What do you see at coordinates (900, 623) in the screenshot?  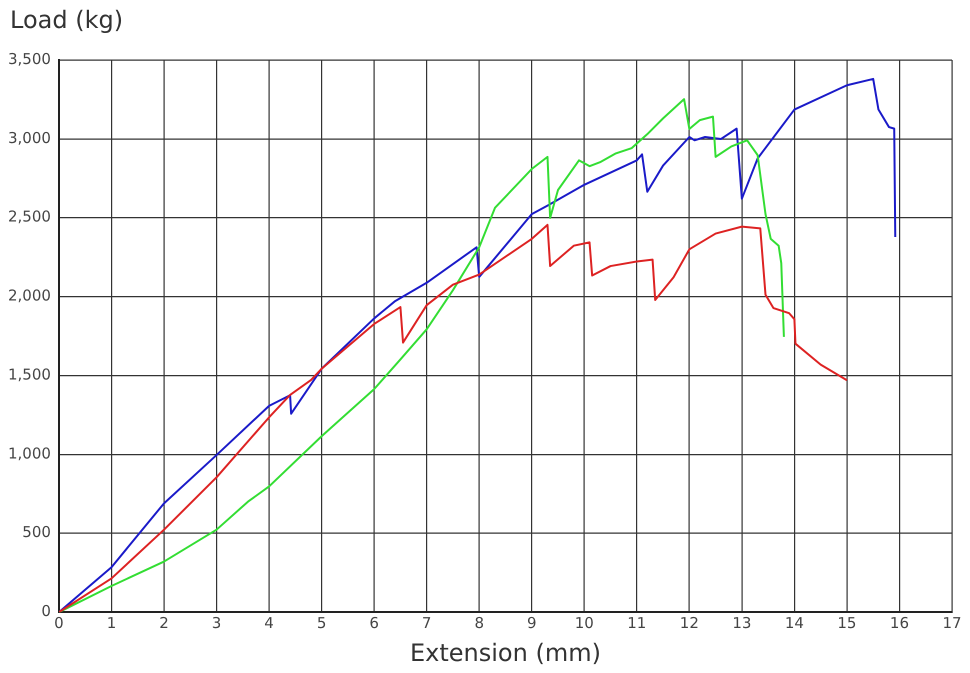 I see `x-tick-label: 16` at bounding box center [900, 623].